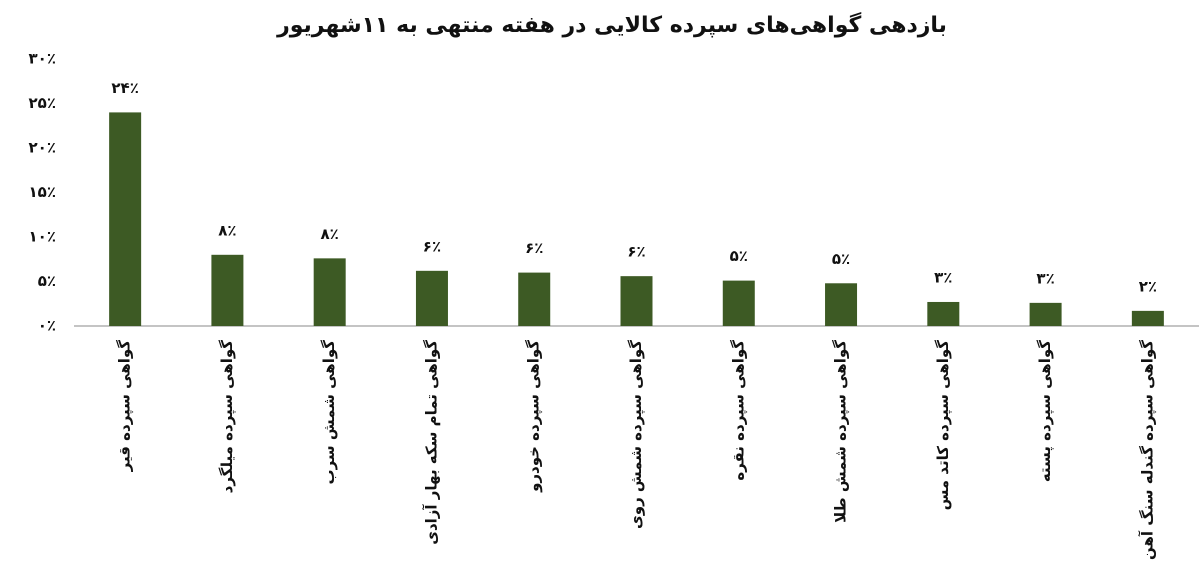 This screenshot has width=1200, height=566. What do you see at coordinates (329, 412) in the screenshot?
I see `x-tick-label: گواهی شمش سرب` at bounding box center [329, 412].